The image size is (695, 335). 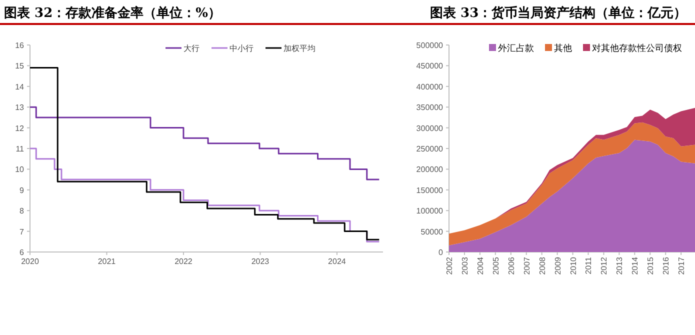 I want to click on y-tick-label: 16, so click(x=20, y=45).